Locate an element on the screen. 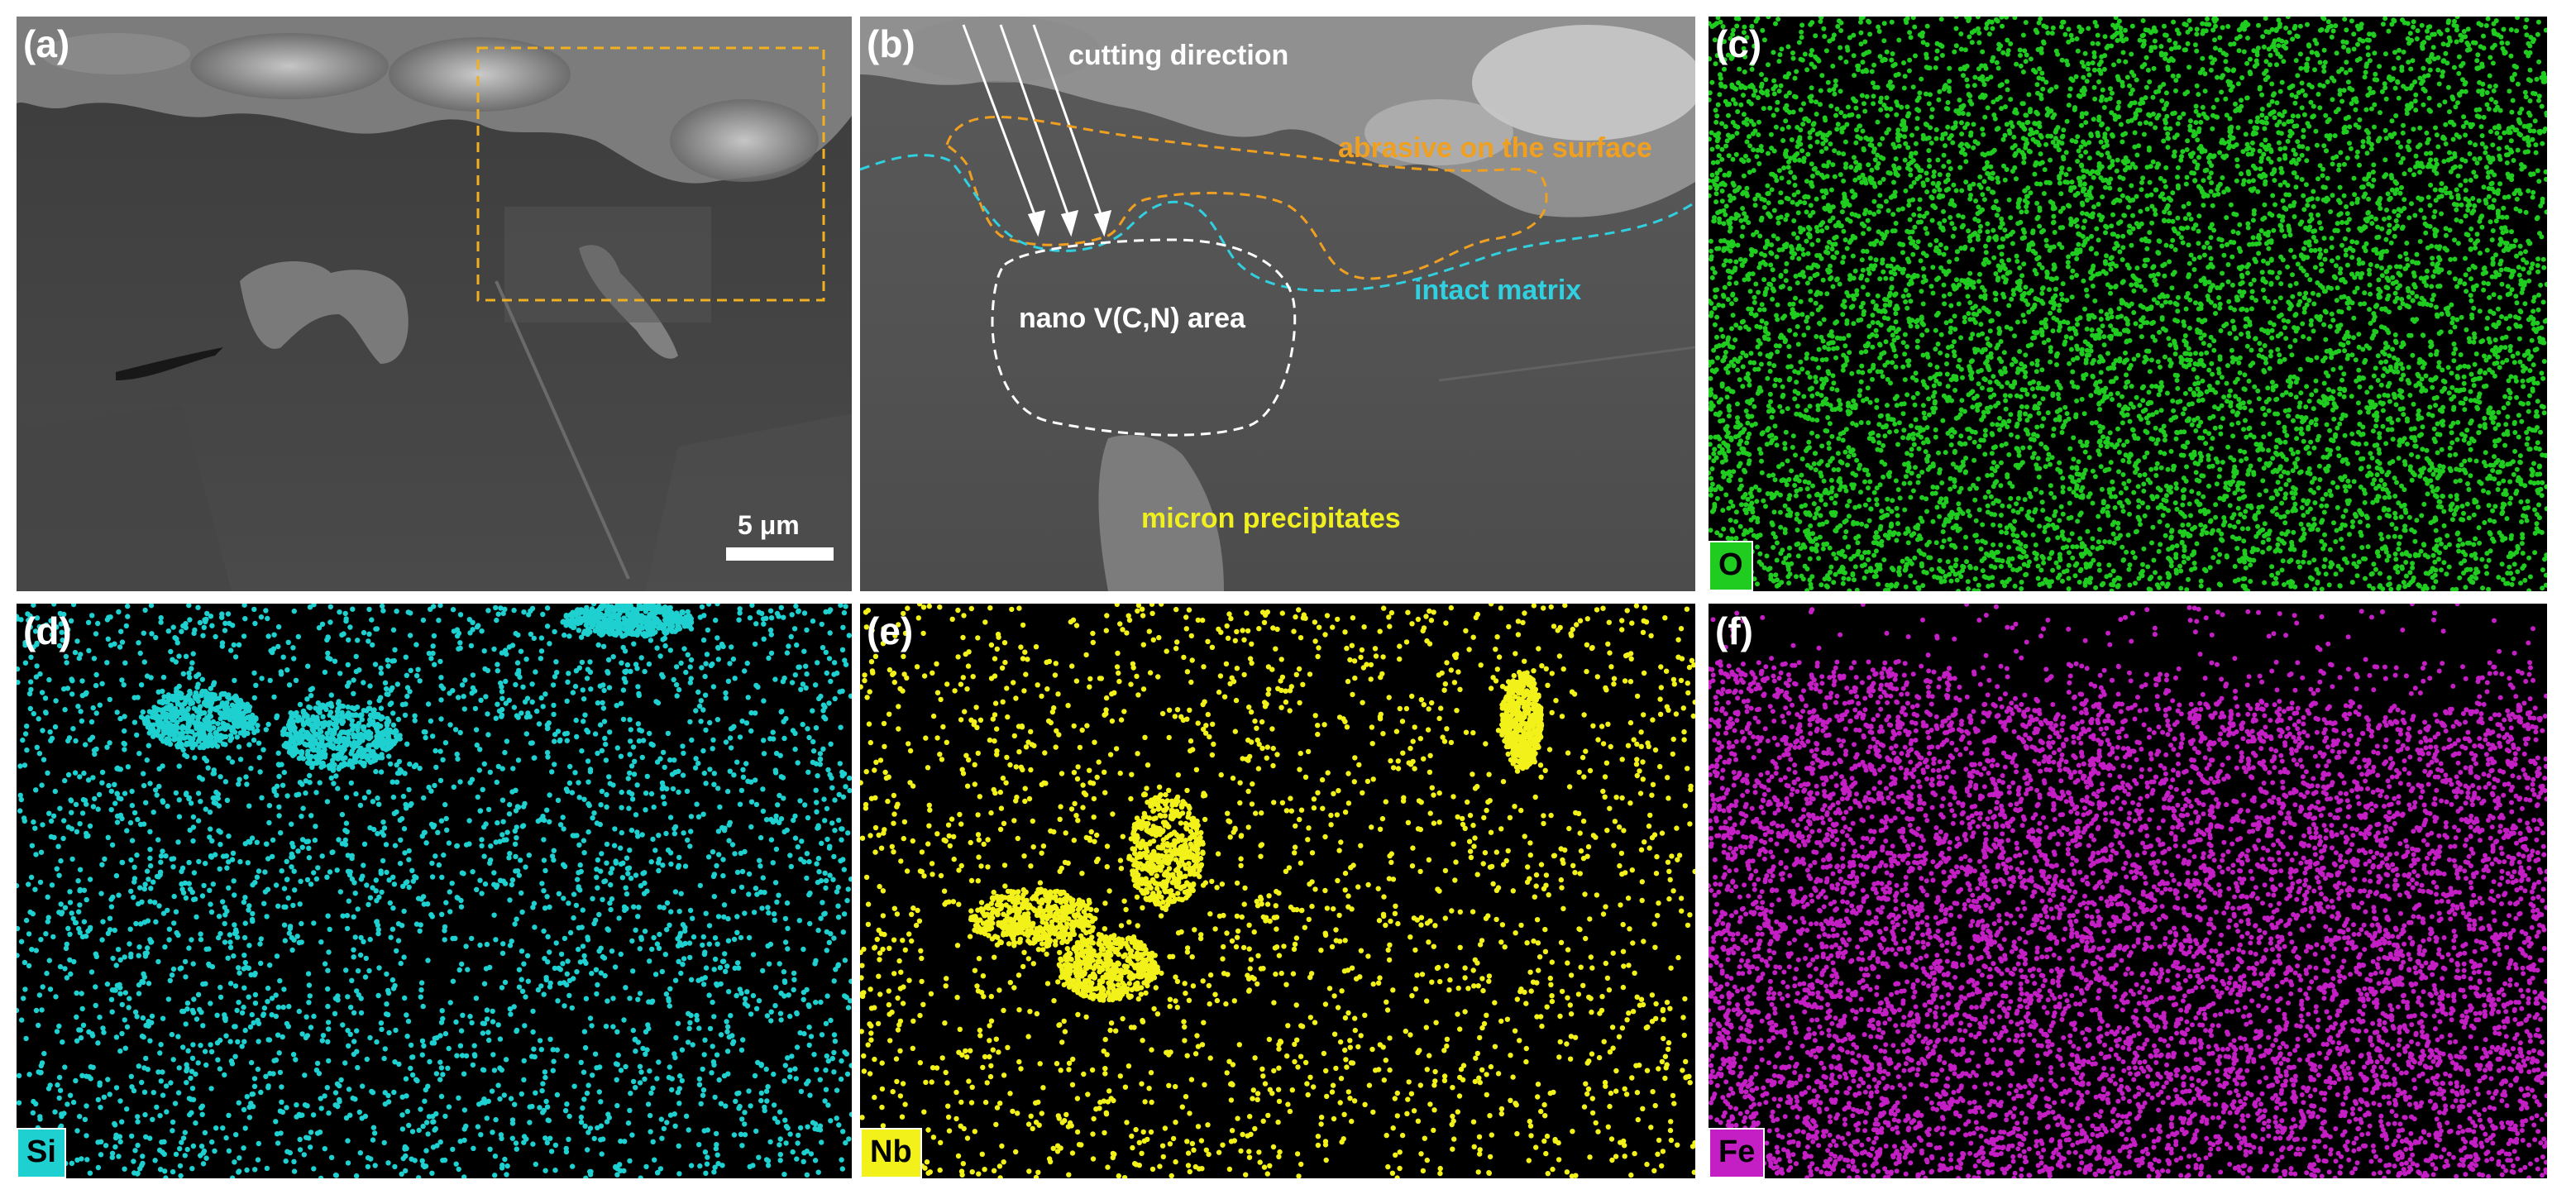 The width and height of the screenshot is (2576, 1199). scale-bar is located at coordinates (780, 554).